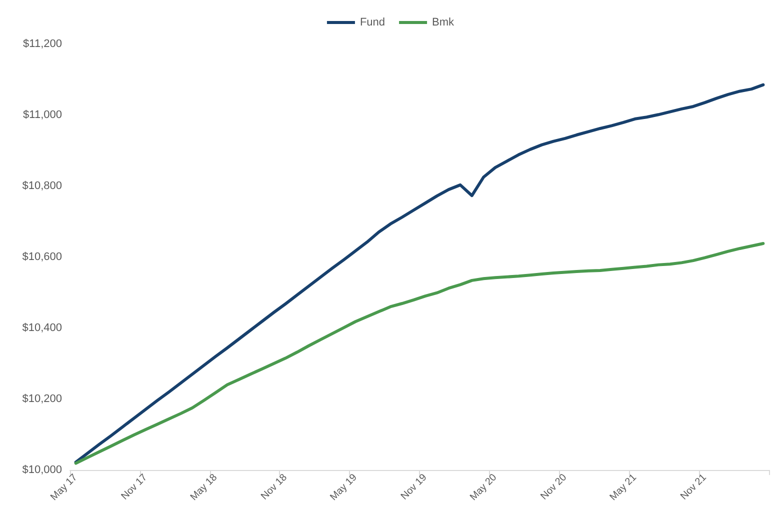 This screenshot has height=518, width=781. I want to click on y-tick-label: $11,000, so click(42, 115).